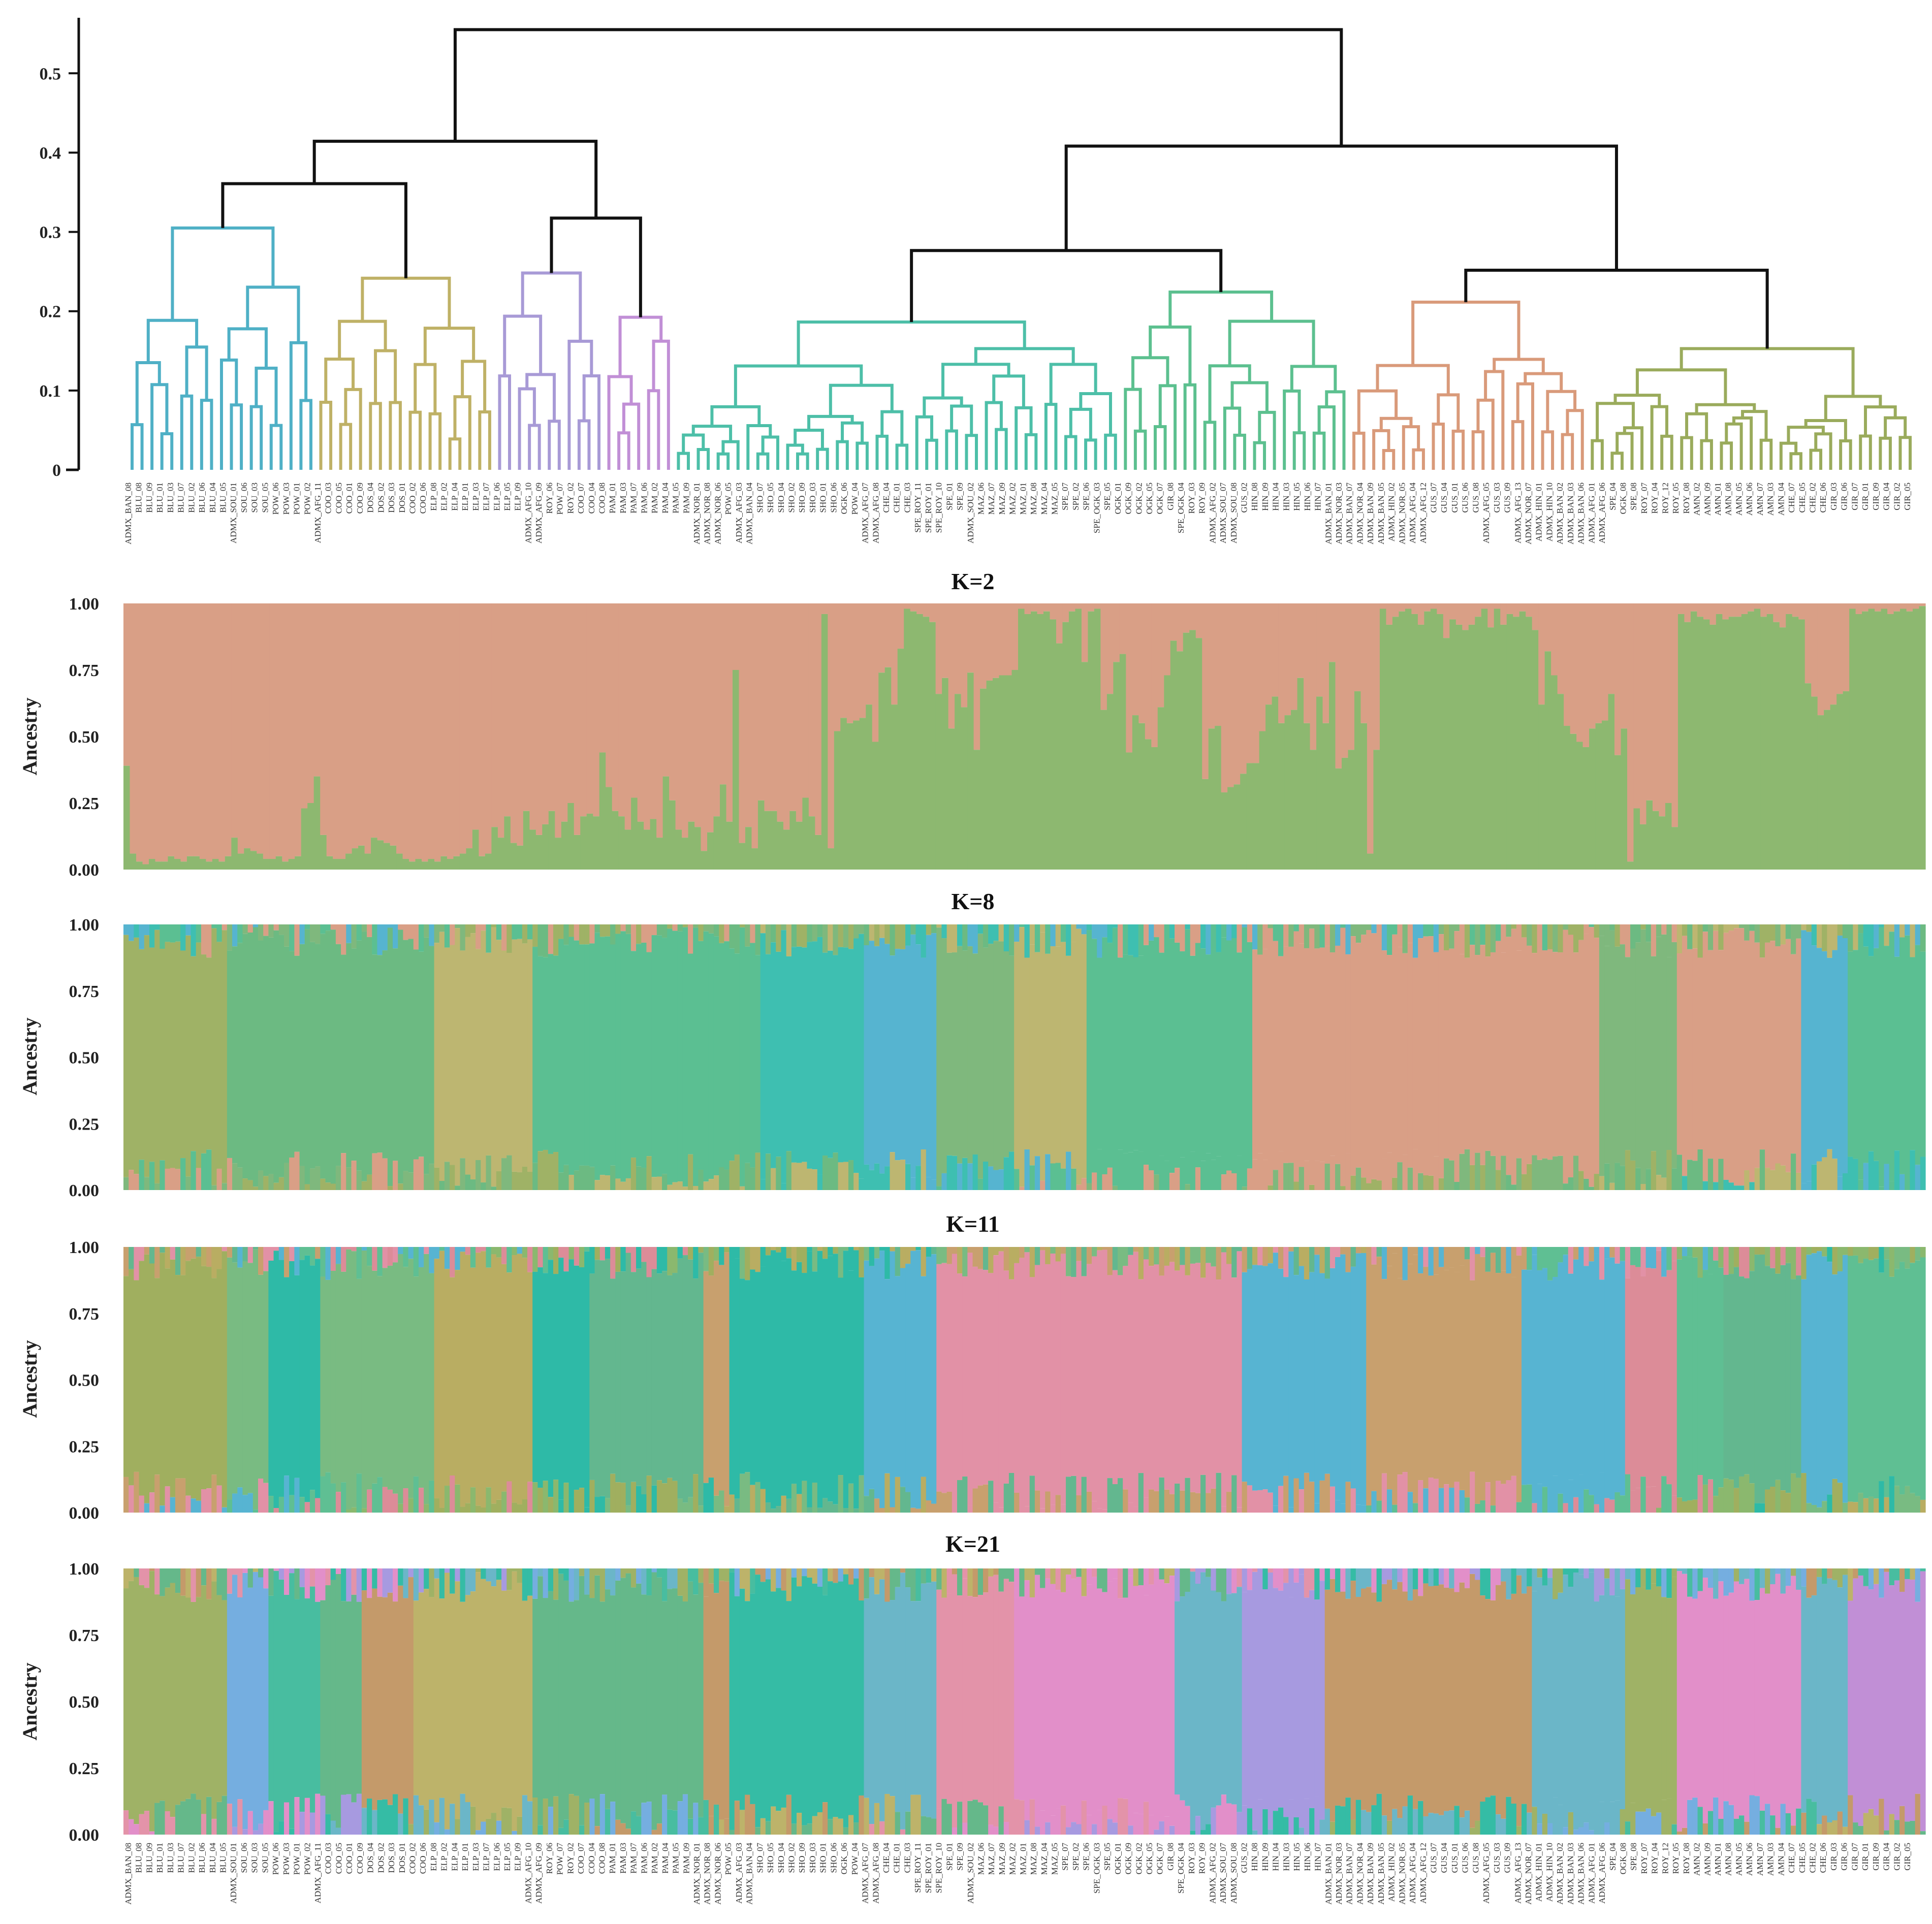 This screenshot has height=1924, width=1932. I want to click on sample-label: SOU_06, so click(244, 498).